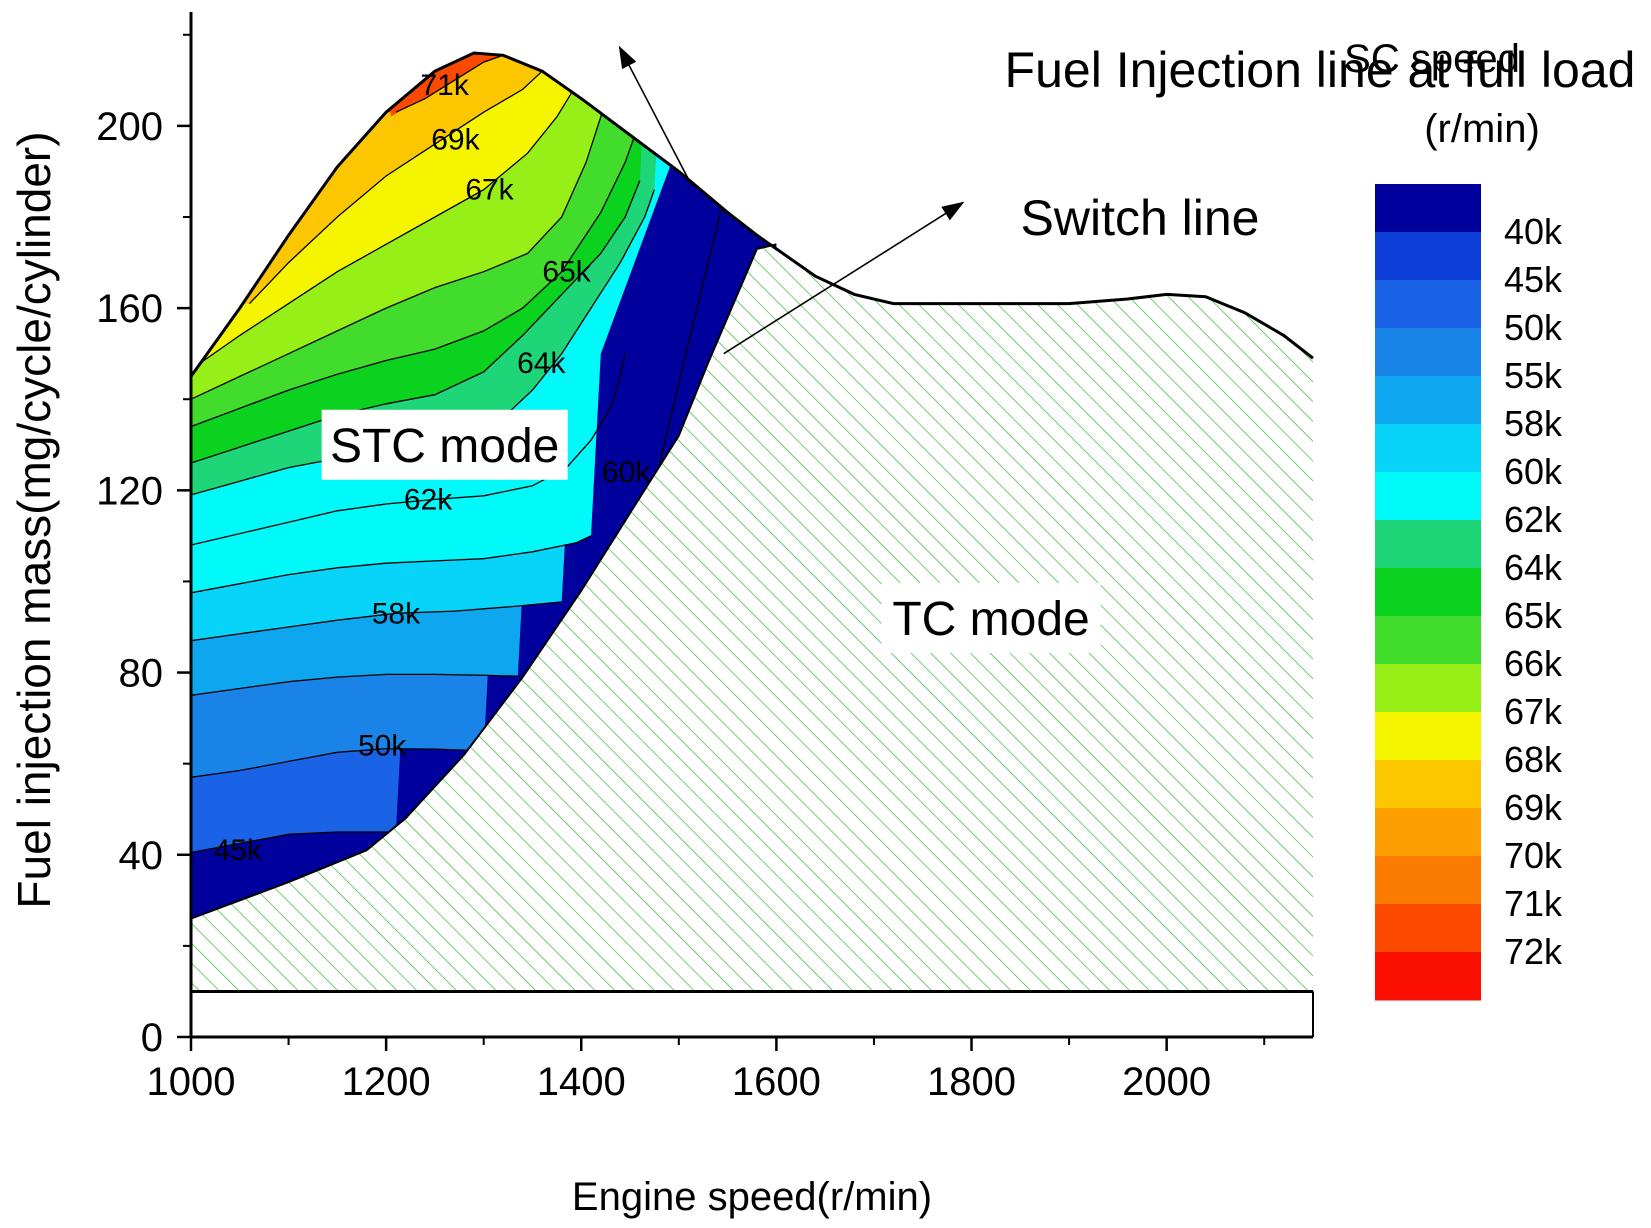 The image size is (1651, 1228). Describe the element at coordinates (386, 1082) in the screenshot. I see `x-tick-label: 1200` at that location.